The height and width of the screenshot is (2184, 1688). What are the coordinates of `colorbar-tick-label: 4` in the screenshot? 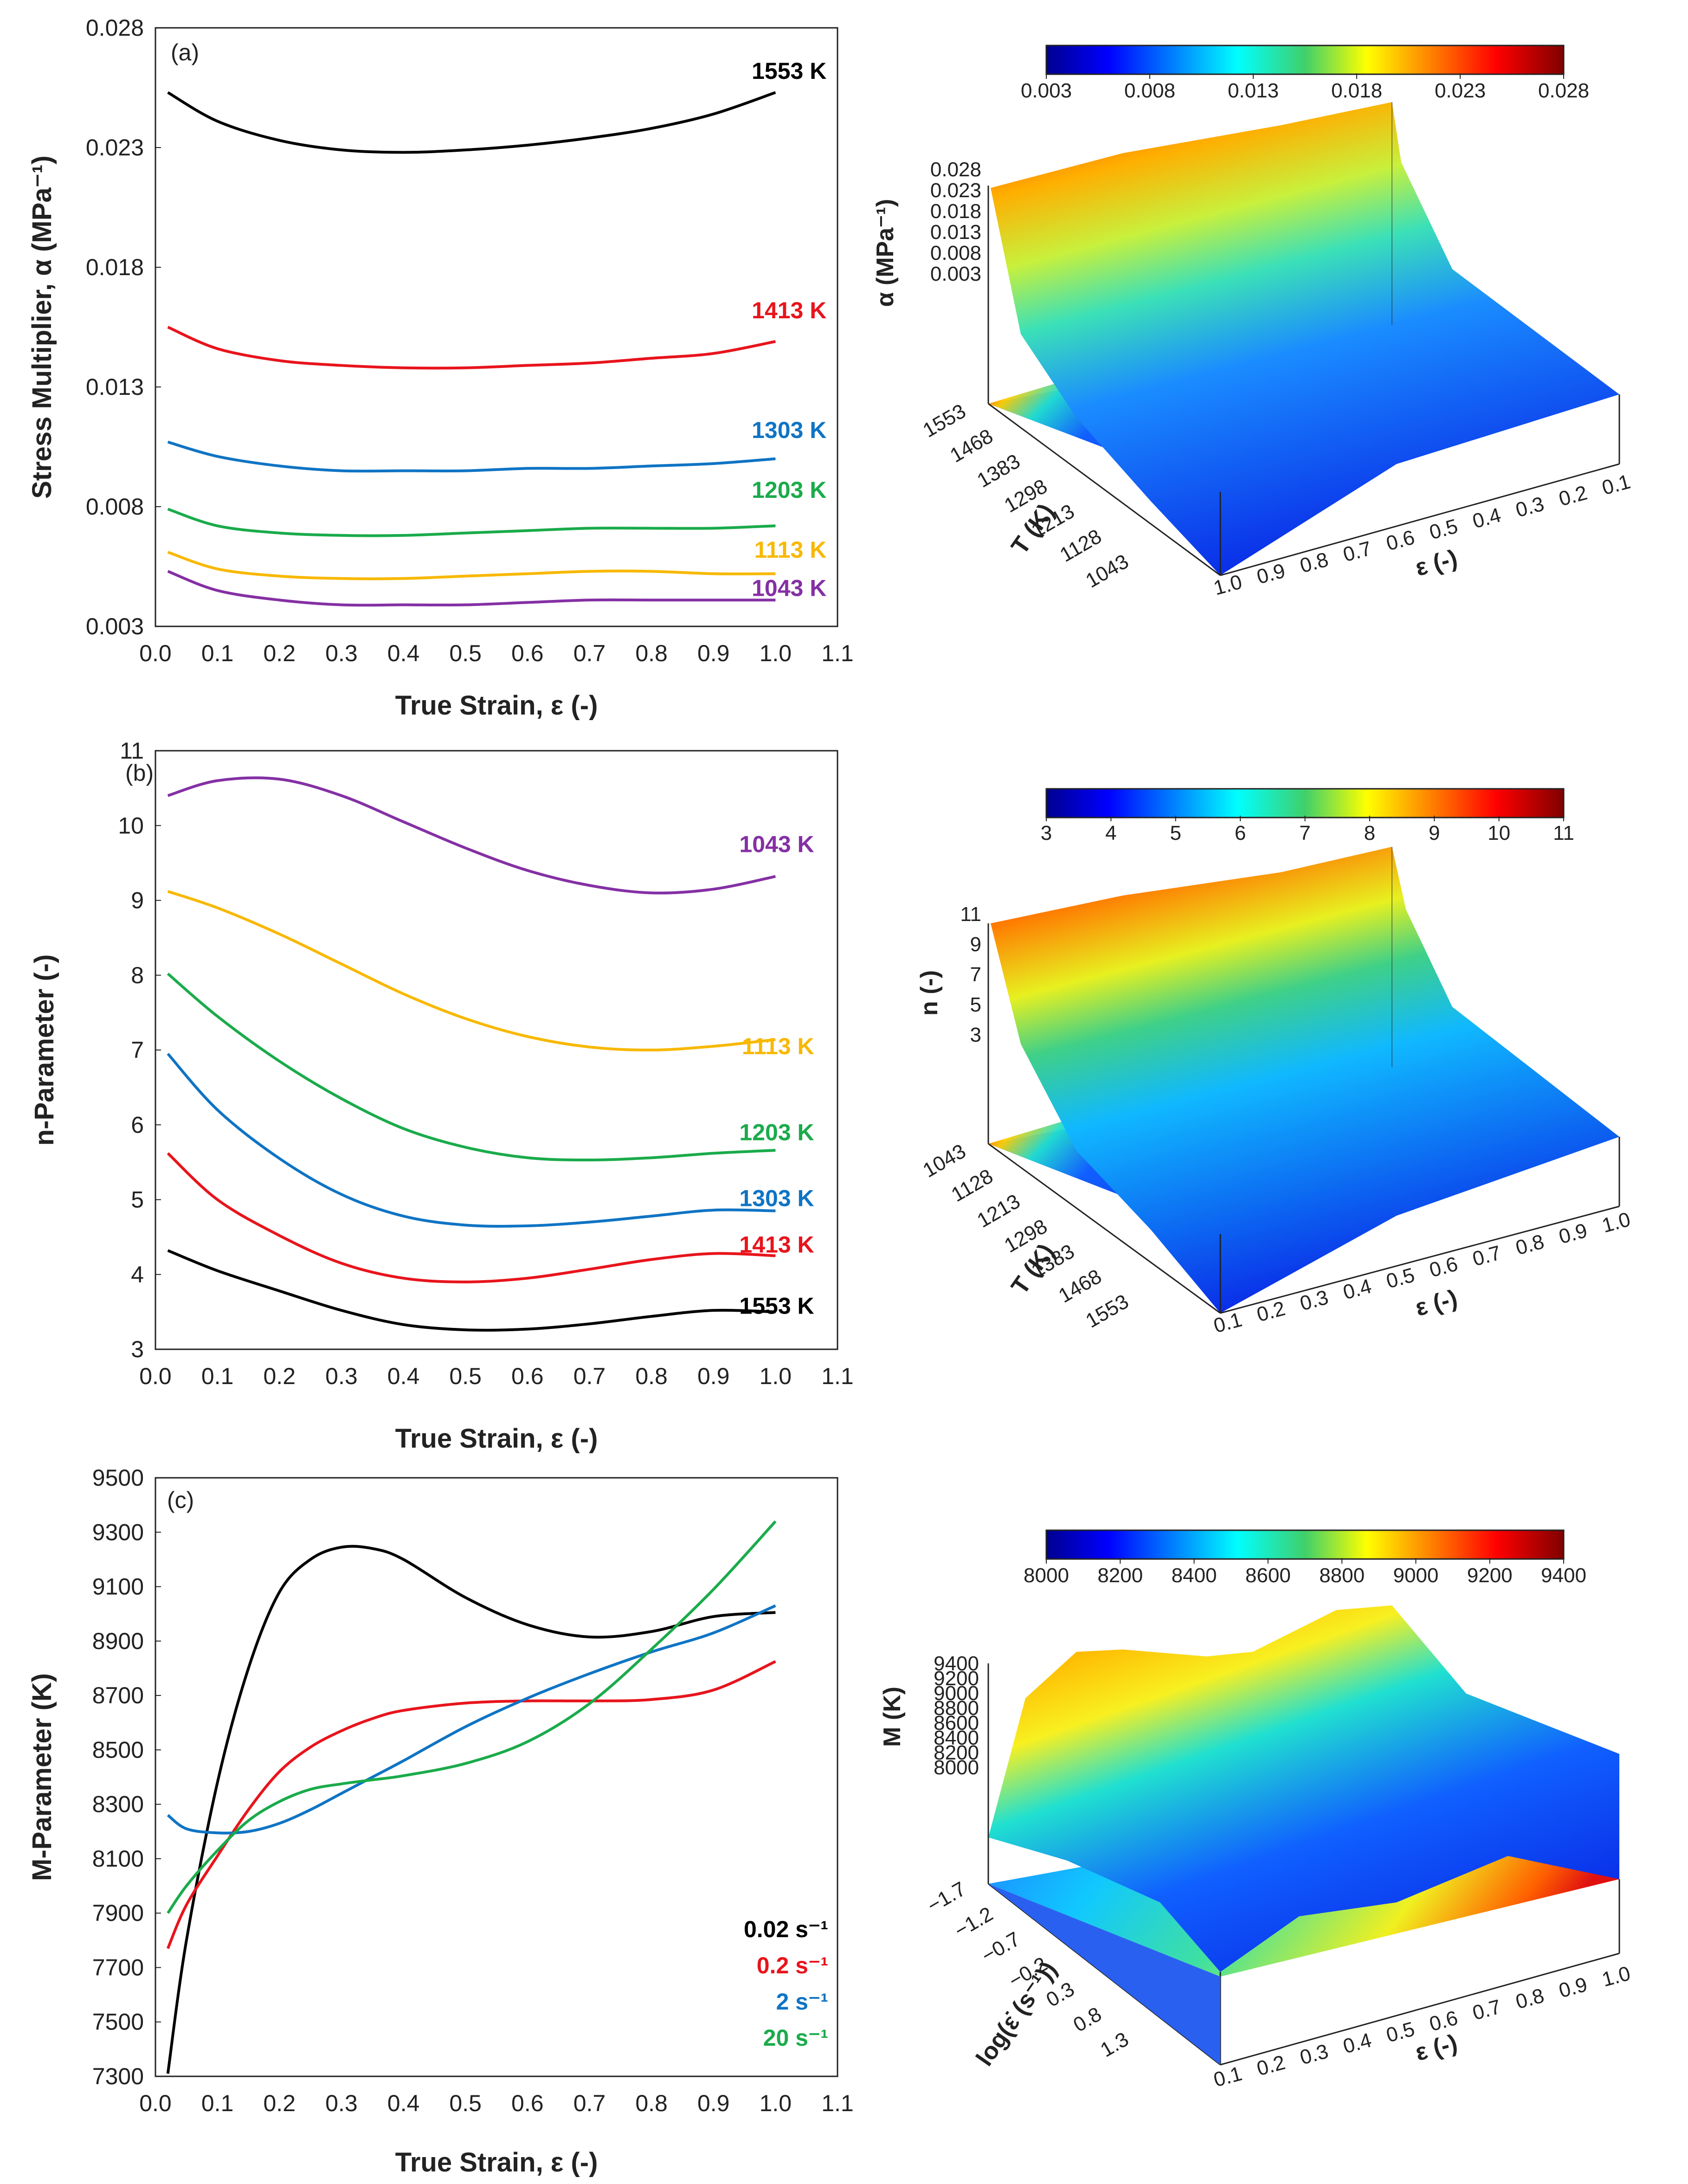 It's located at (1110, 833).